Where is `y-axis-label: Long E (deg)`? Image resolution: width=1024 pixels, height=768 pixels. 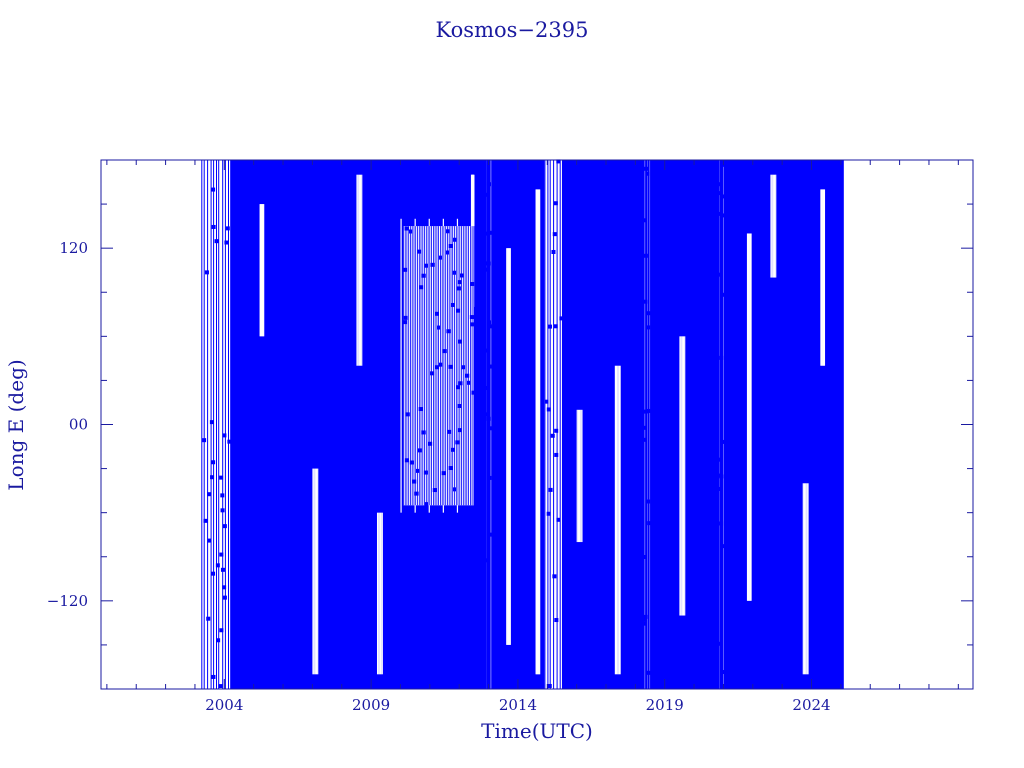
y-axis-label: Long E (deg) is located at coordinates (16, 424).